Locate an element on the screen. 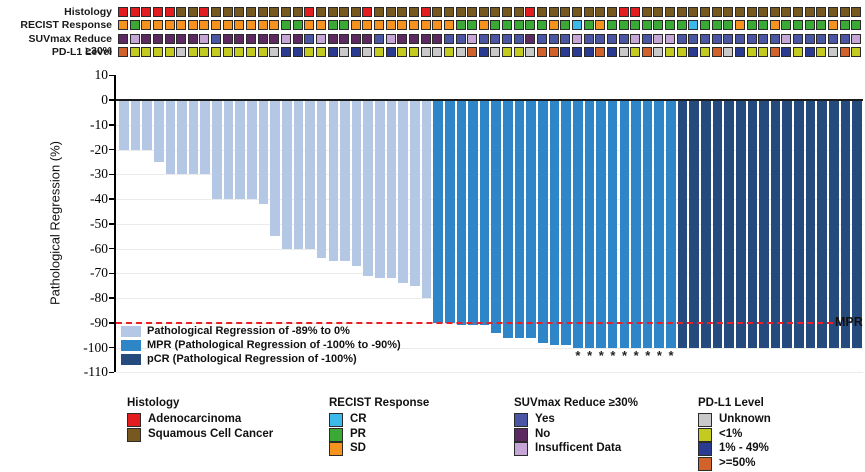 Image resolution: width=865 pixels, height=472 pixels. legend-title: PD-L1 Level is located at coordinates (731, 403).